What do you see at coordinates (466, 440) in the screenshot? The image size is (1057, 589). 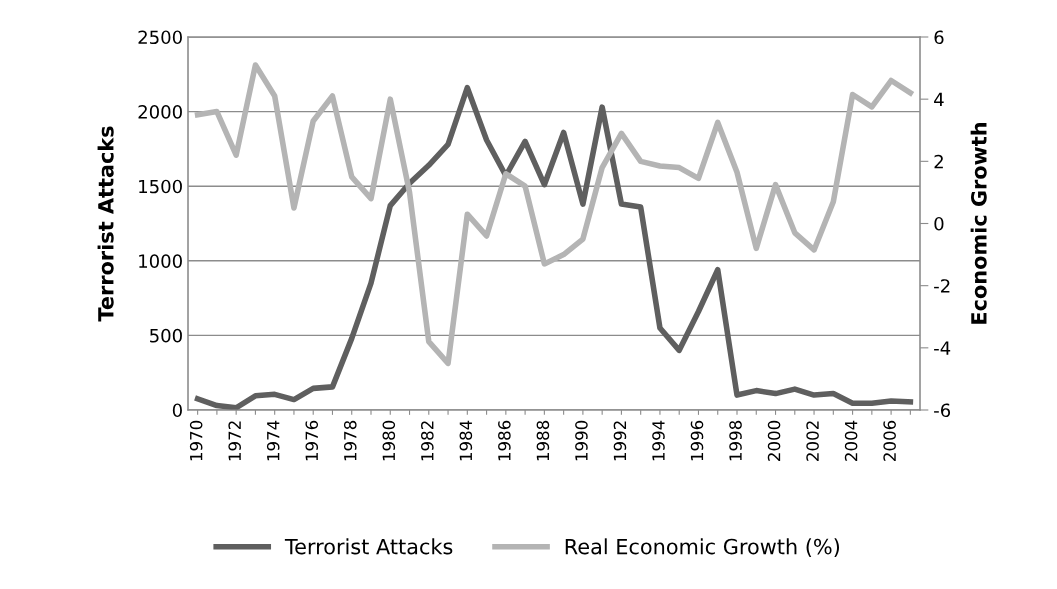 I see `x-tick-label: 1984` at bounding box center [466, 440].